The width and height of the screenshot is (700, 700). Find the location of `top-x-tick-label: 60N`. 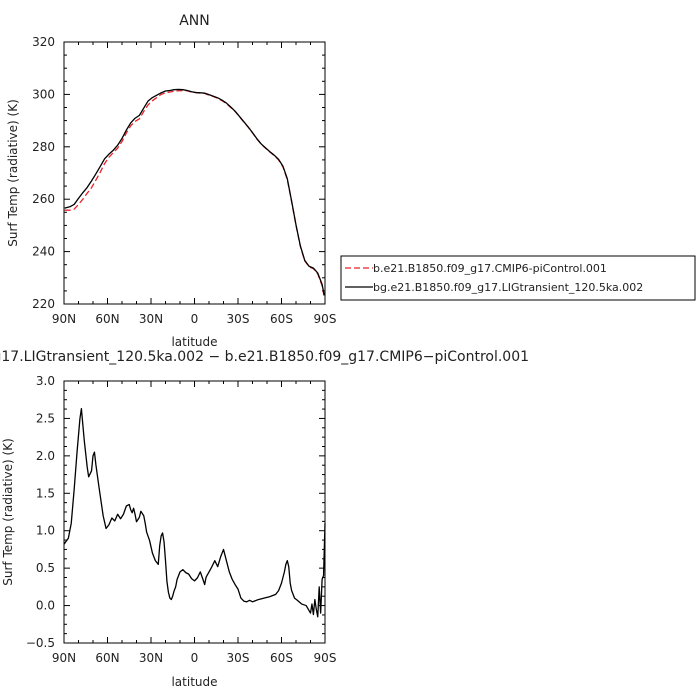

top-x-tick-label: 60N is located at coordinates (107, 319).